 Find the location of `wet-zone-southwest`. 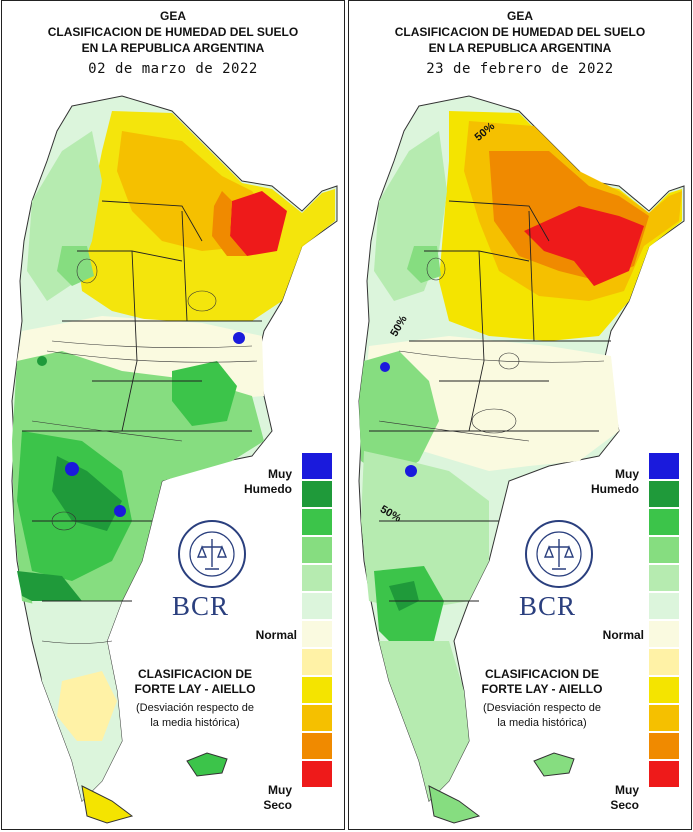

wet-zone-southwest is located at coordinates (49, 588).